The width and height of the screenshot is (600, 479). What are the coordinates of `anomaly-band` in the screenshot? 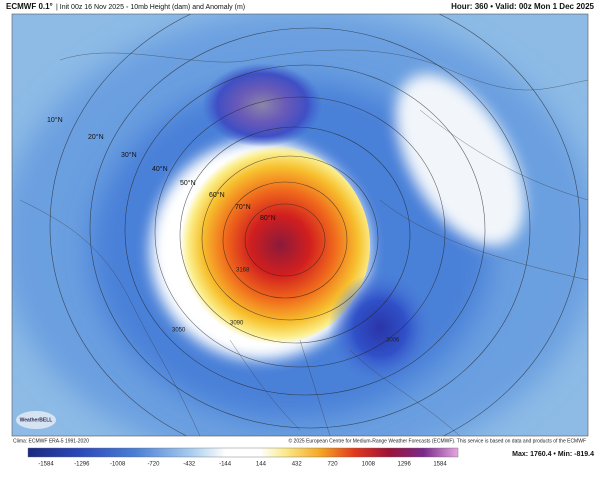 It's located at (460, 160).